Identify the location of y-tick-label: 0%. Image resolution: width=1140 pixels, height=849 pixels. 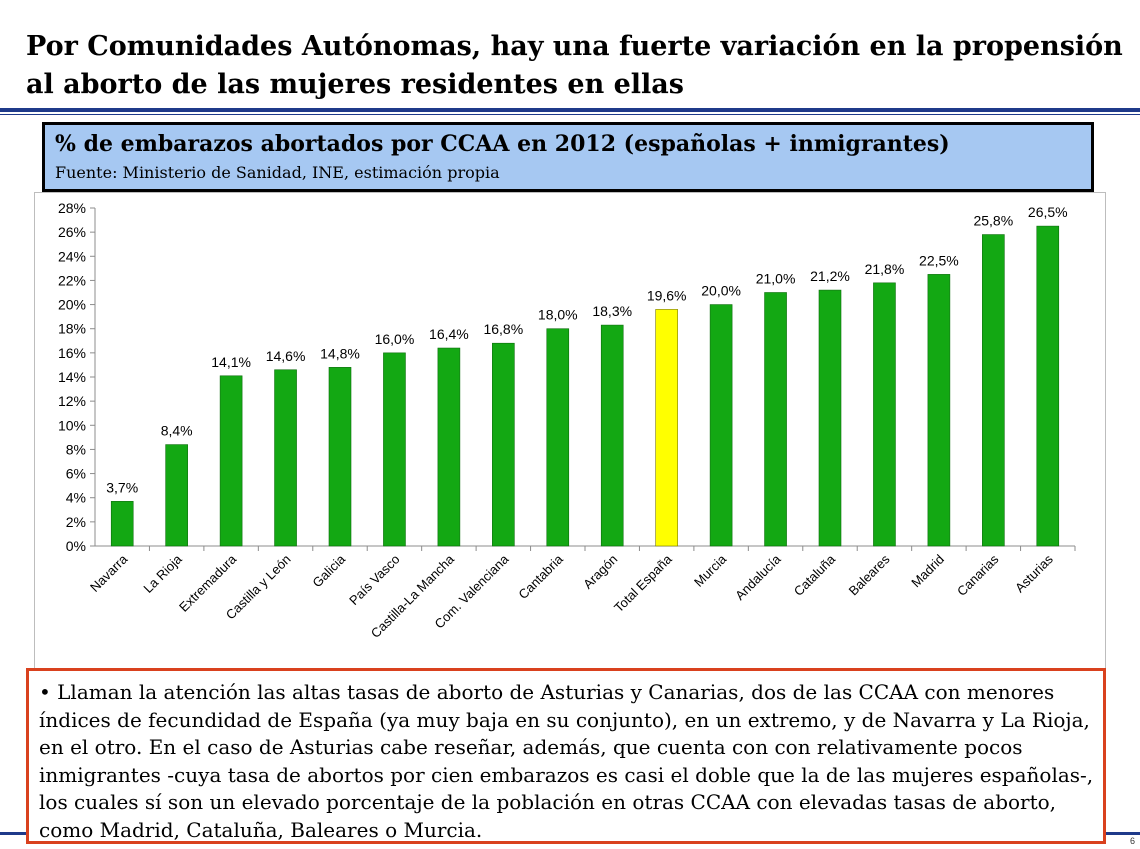
(76, 546).